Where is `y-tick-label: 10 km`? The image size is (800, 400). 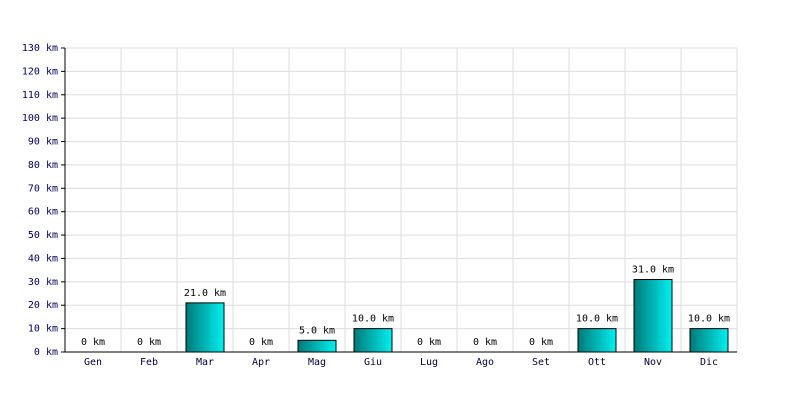
y-tick-label: 10 km is located at coordinates (43, 329).